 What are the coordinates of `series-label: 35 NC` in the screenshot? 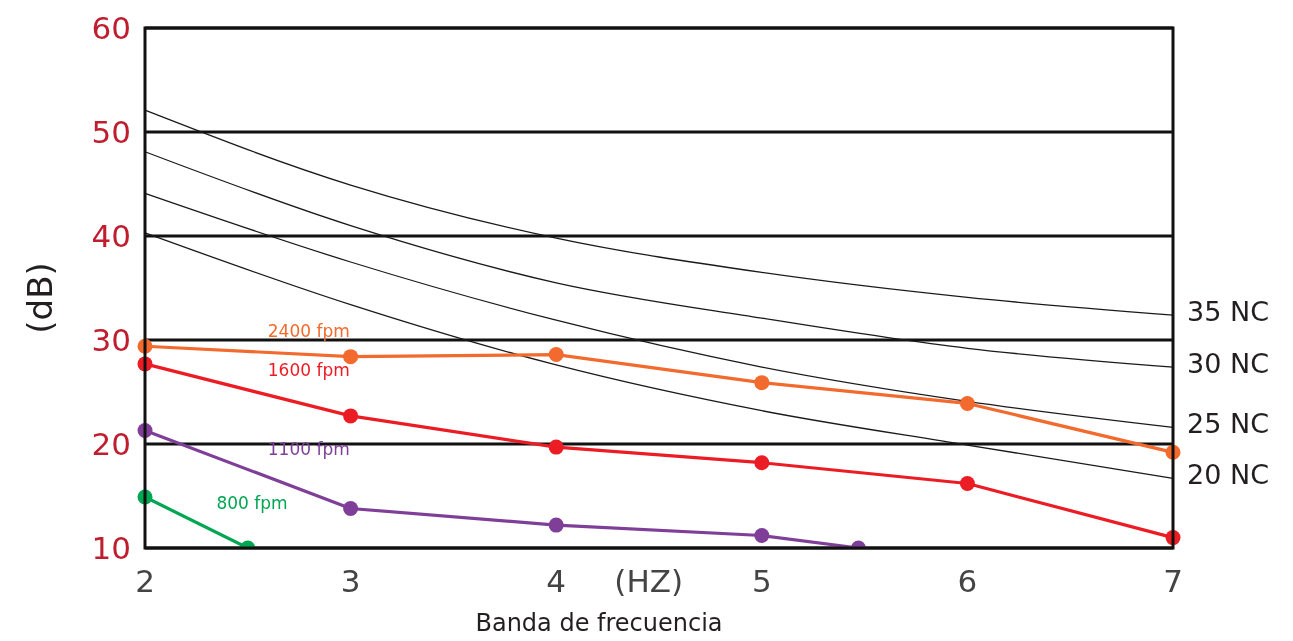 It's located at (1228, 312).